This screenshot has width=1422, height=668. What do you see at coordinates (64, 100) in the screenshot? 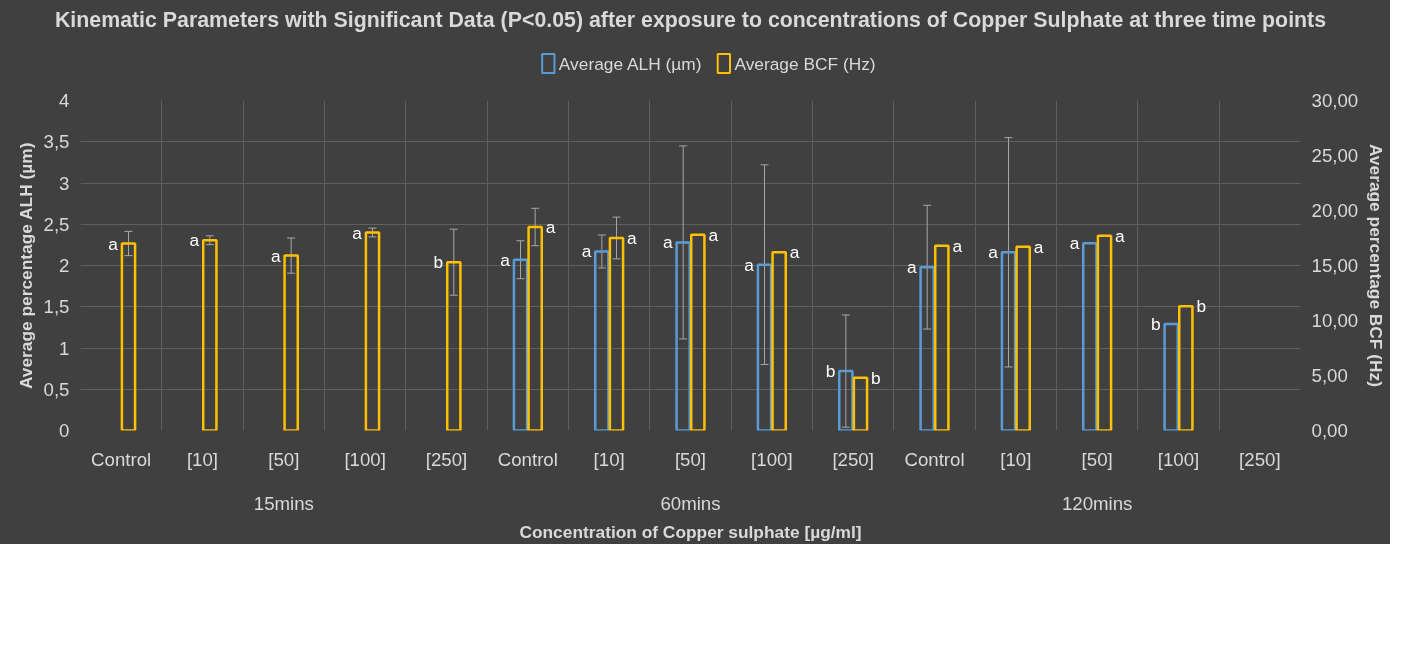
I see `y-tick-label: 4` at bounding box center [64, 100].